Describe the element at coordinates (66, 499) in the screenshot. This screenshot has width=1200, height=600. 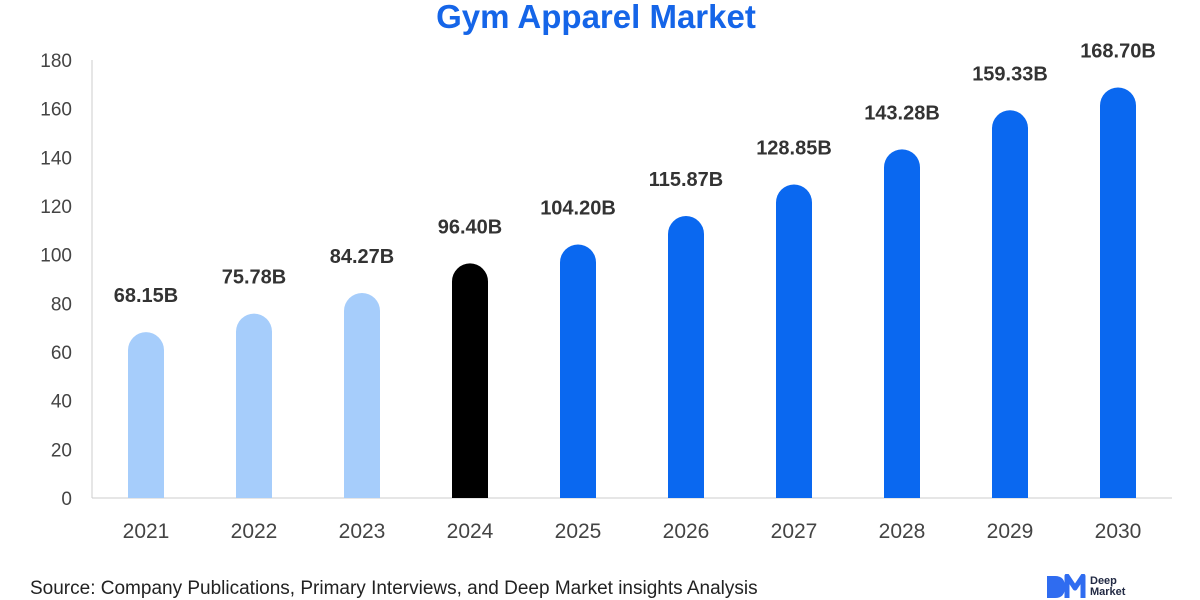
I see `y-tick-label: 0` at that location.